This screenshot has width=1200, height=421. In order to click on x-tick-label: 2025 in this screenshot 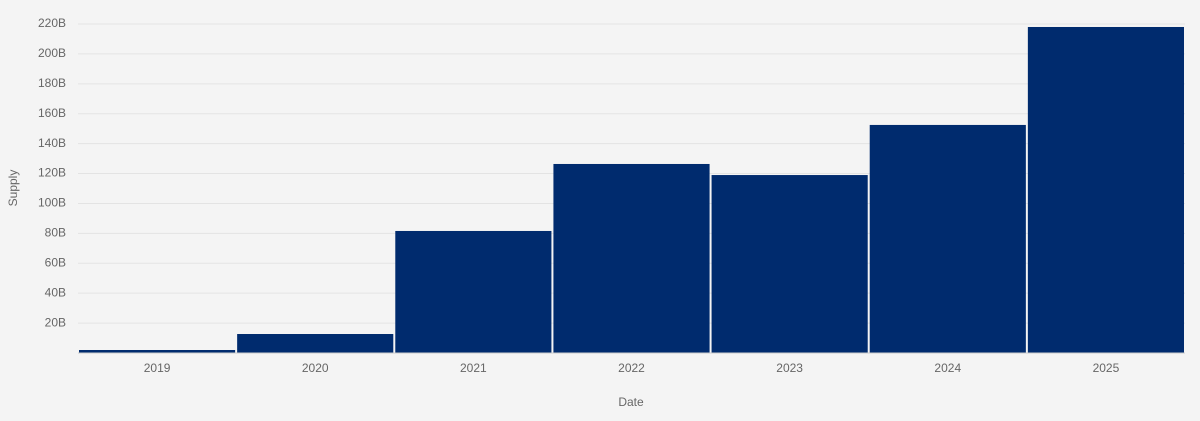, I will do `click(1106, 368)`.